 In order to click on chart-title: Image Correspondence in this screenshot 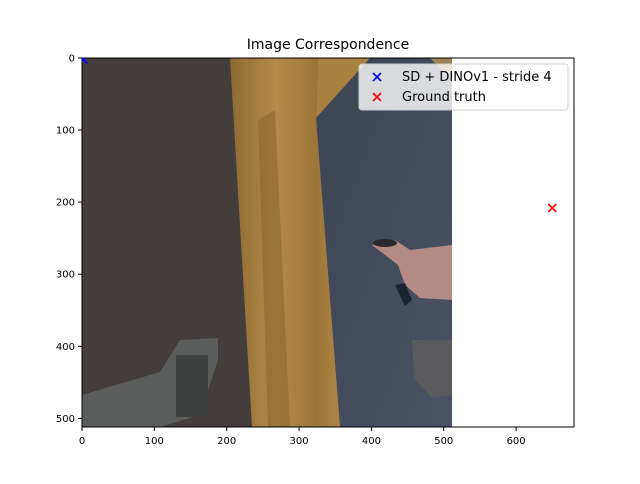, I will do `click(328, 45)`.